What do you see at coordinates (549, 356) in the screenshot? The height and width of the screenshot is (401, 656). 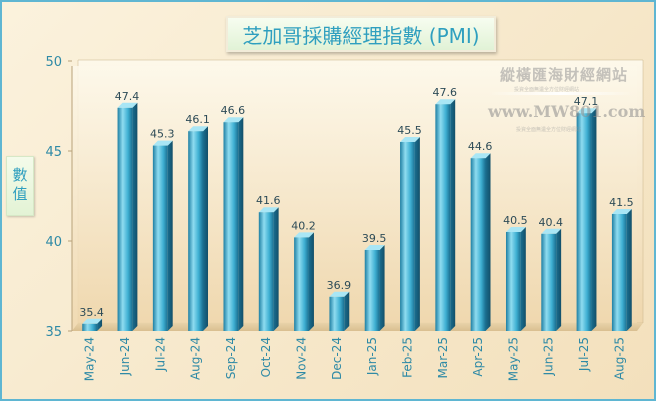 I see `x-tick-label: Jun-25` at bounding box center [549, 356].